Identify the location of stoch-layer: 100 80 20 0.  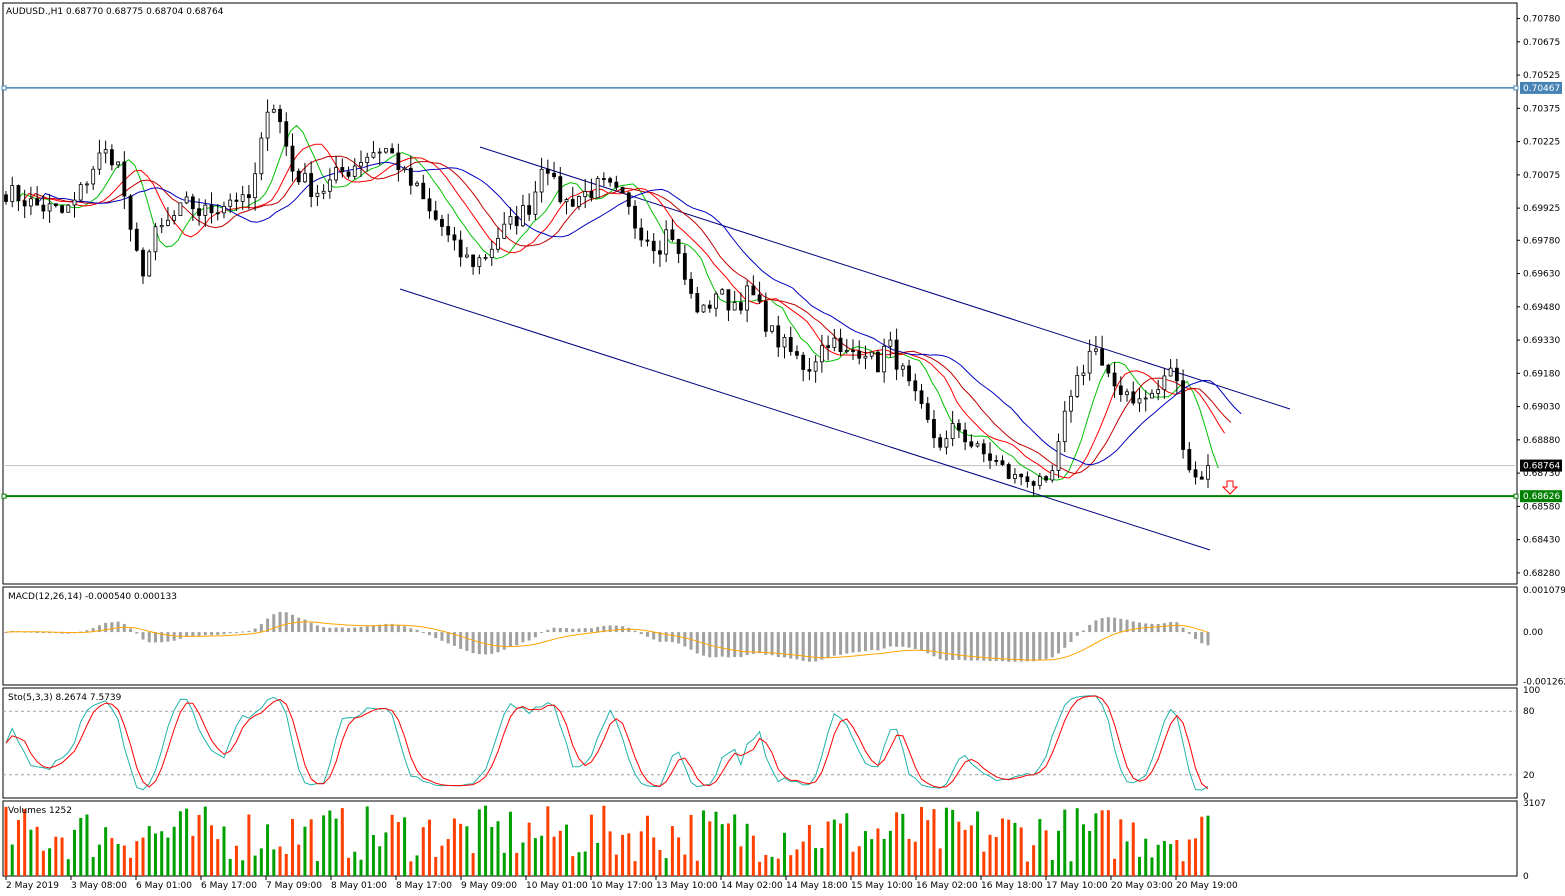
(771, 744).